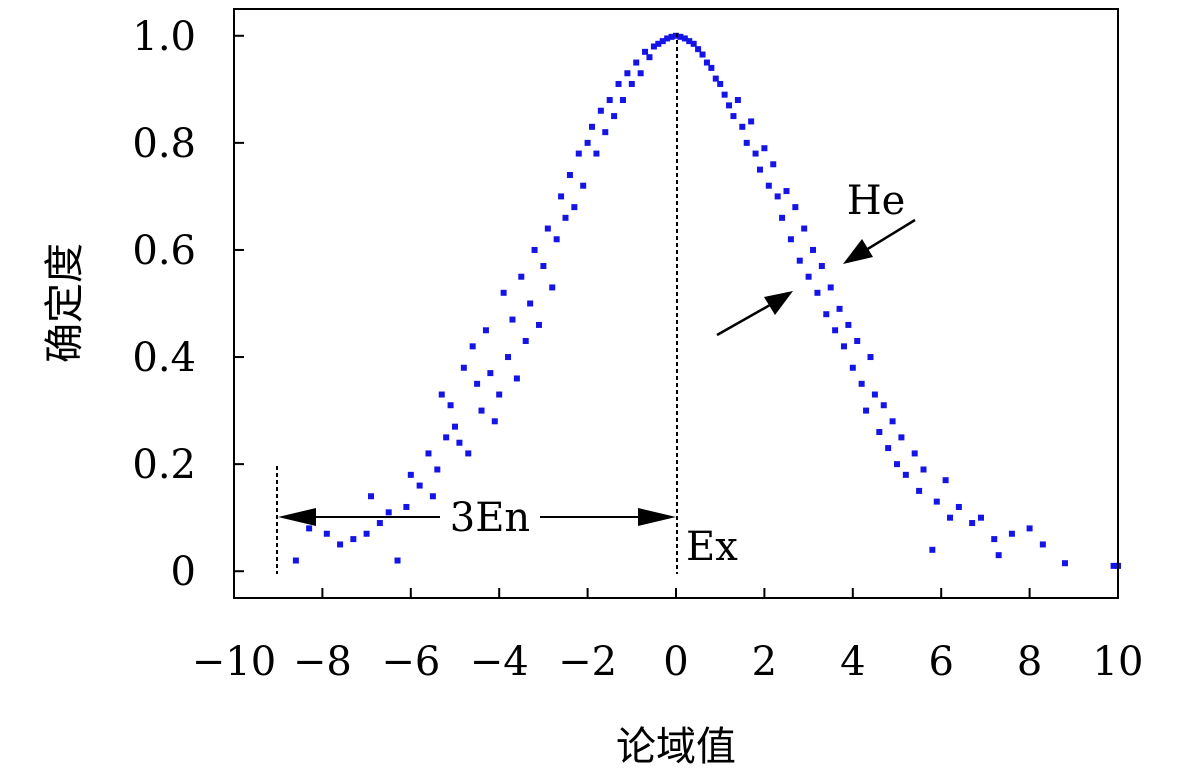 Image resolution: width=1181 pixels, height=775 pixels. What do you see at coordinates (667, 636) in the screenshot?
I see `x-axis-ticks: −10 −8 −6 −4 −2 0 2 4 6 8 10` at bounding box center [667, 636].